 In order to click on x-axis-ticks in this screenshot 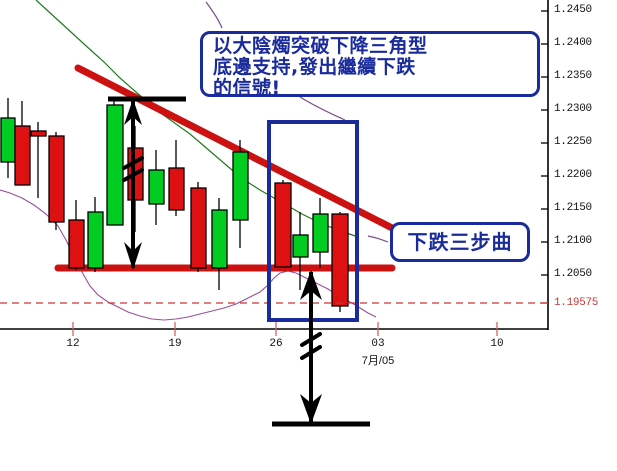, I will do `click(285, 329)`.